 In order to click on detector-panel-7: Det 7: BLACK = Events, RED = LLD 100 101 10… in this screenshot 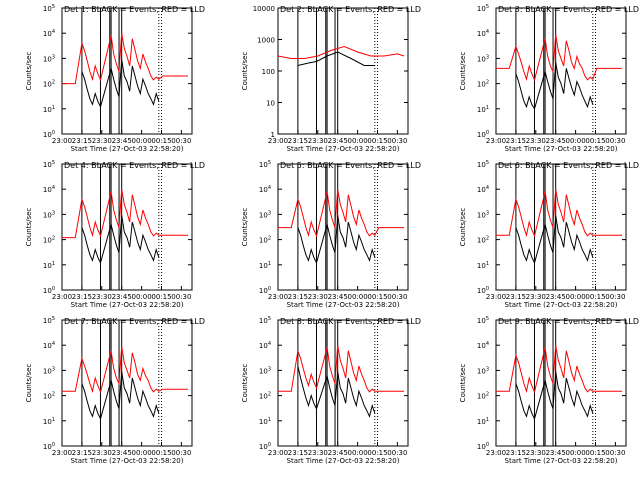, I will do `click(115, 390)`.